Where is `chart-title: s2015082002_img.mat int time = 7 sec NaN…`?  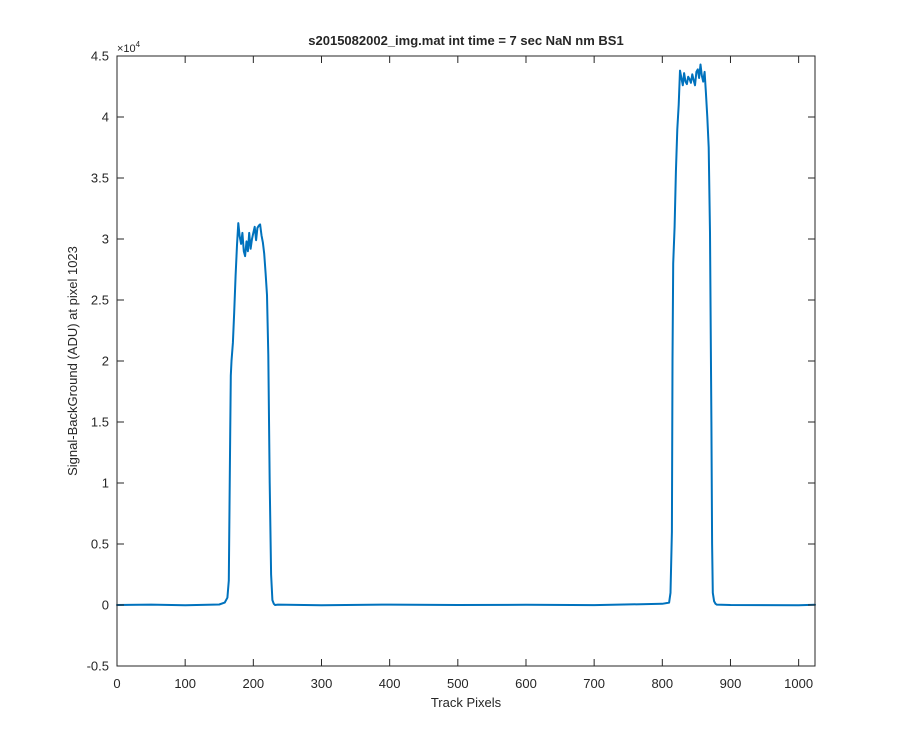 chart-title: s2015082002_img.mat int time = 7 sec NaN… is located at coordinates (465, 40).